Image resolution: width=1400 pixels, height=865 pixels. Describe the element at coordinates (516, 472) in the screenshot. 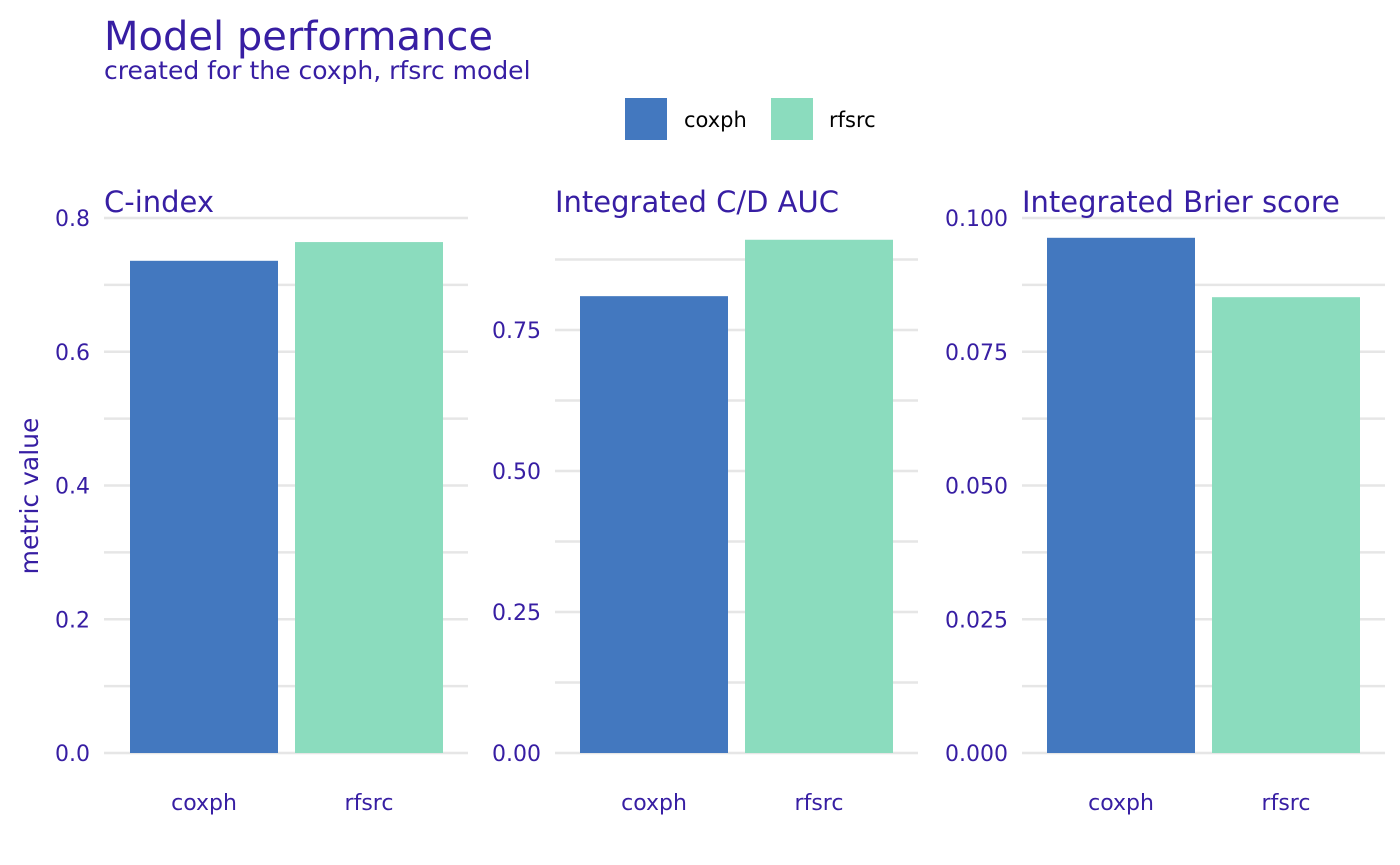

I see `y-tick-label: 0.50` at that location.